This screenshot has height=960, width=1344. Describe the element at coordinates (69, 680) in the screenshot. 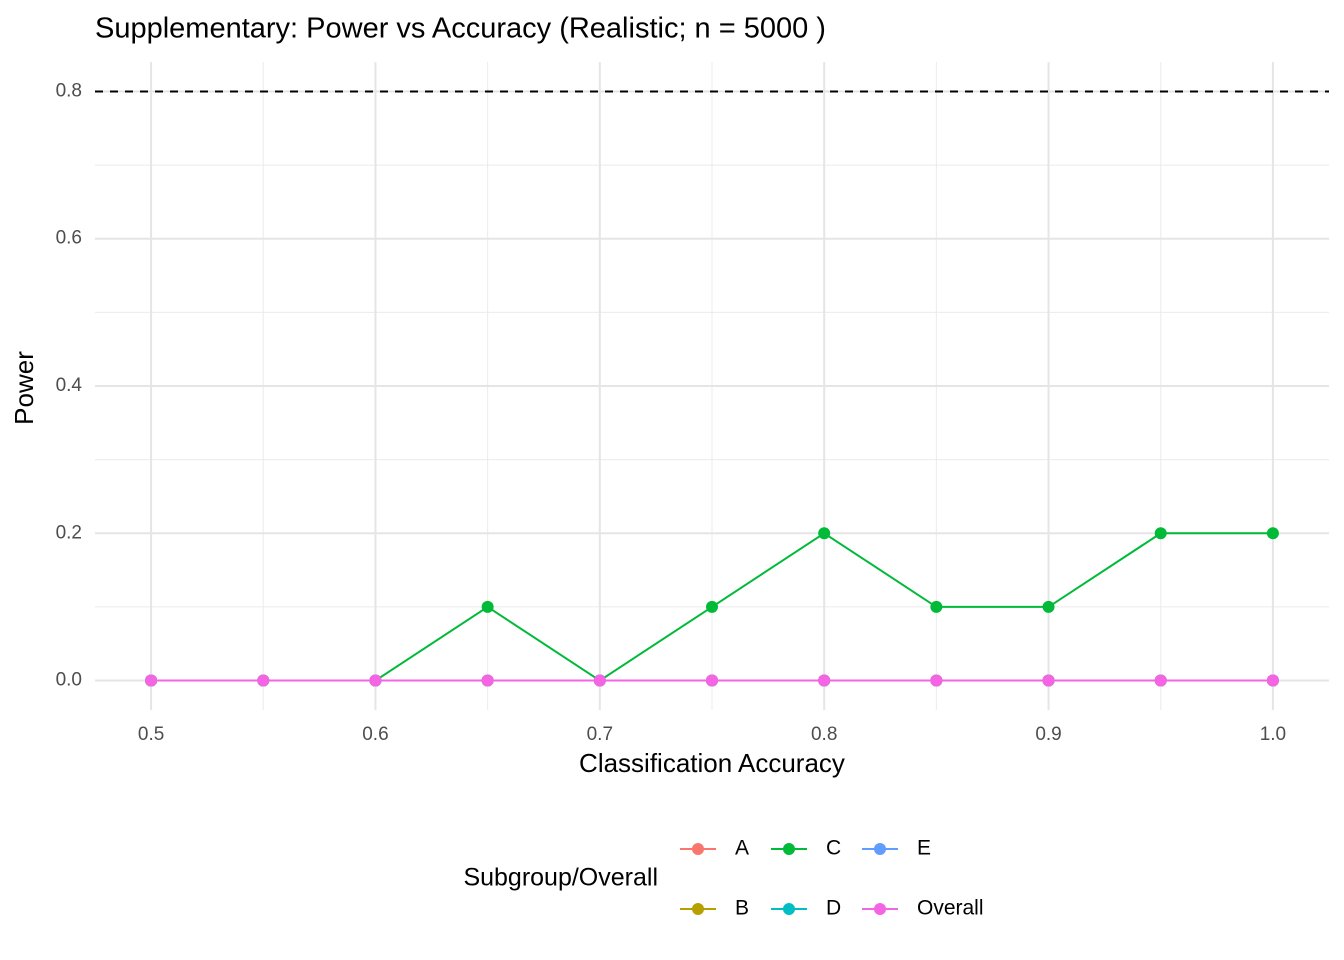

I see `y-tick-label: 0.0` at that location.